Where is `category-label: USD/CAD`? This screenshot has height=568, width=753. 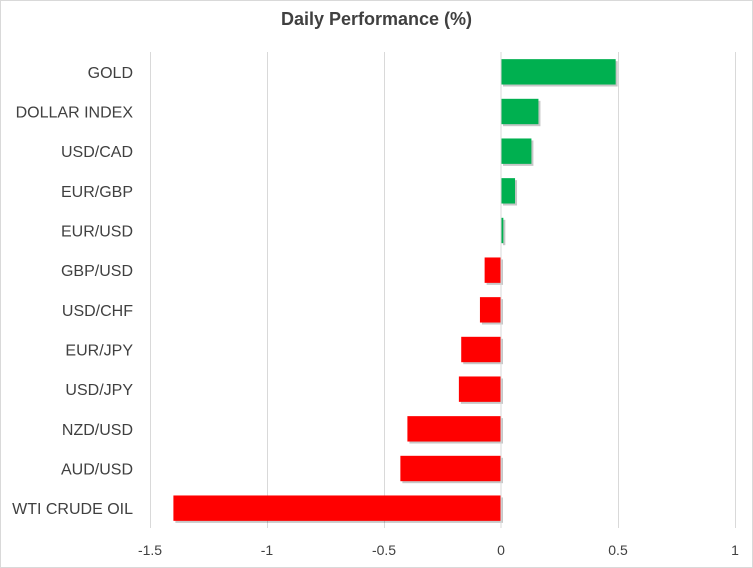
category-label: USD/CAD is located at coordinates (97, 152).